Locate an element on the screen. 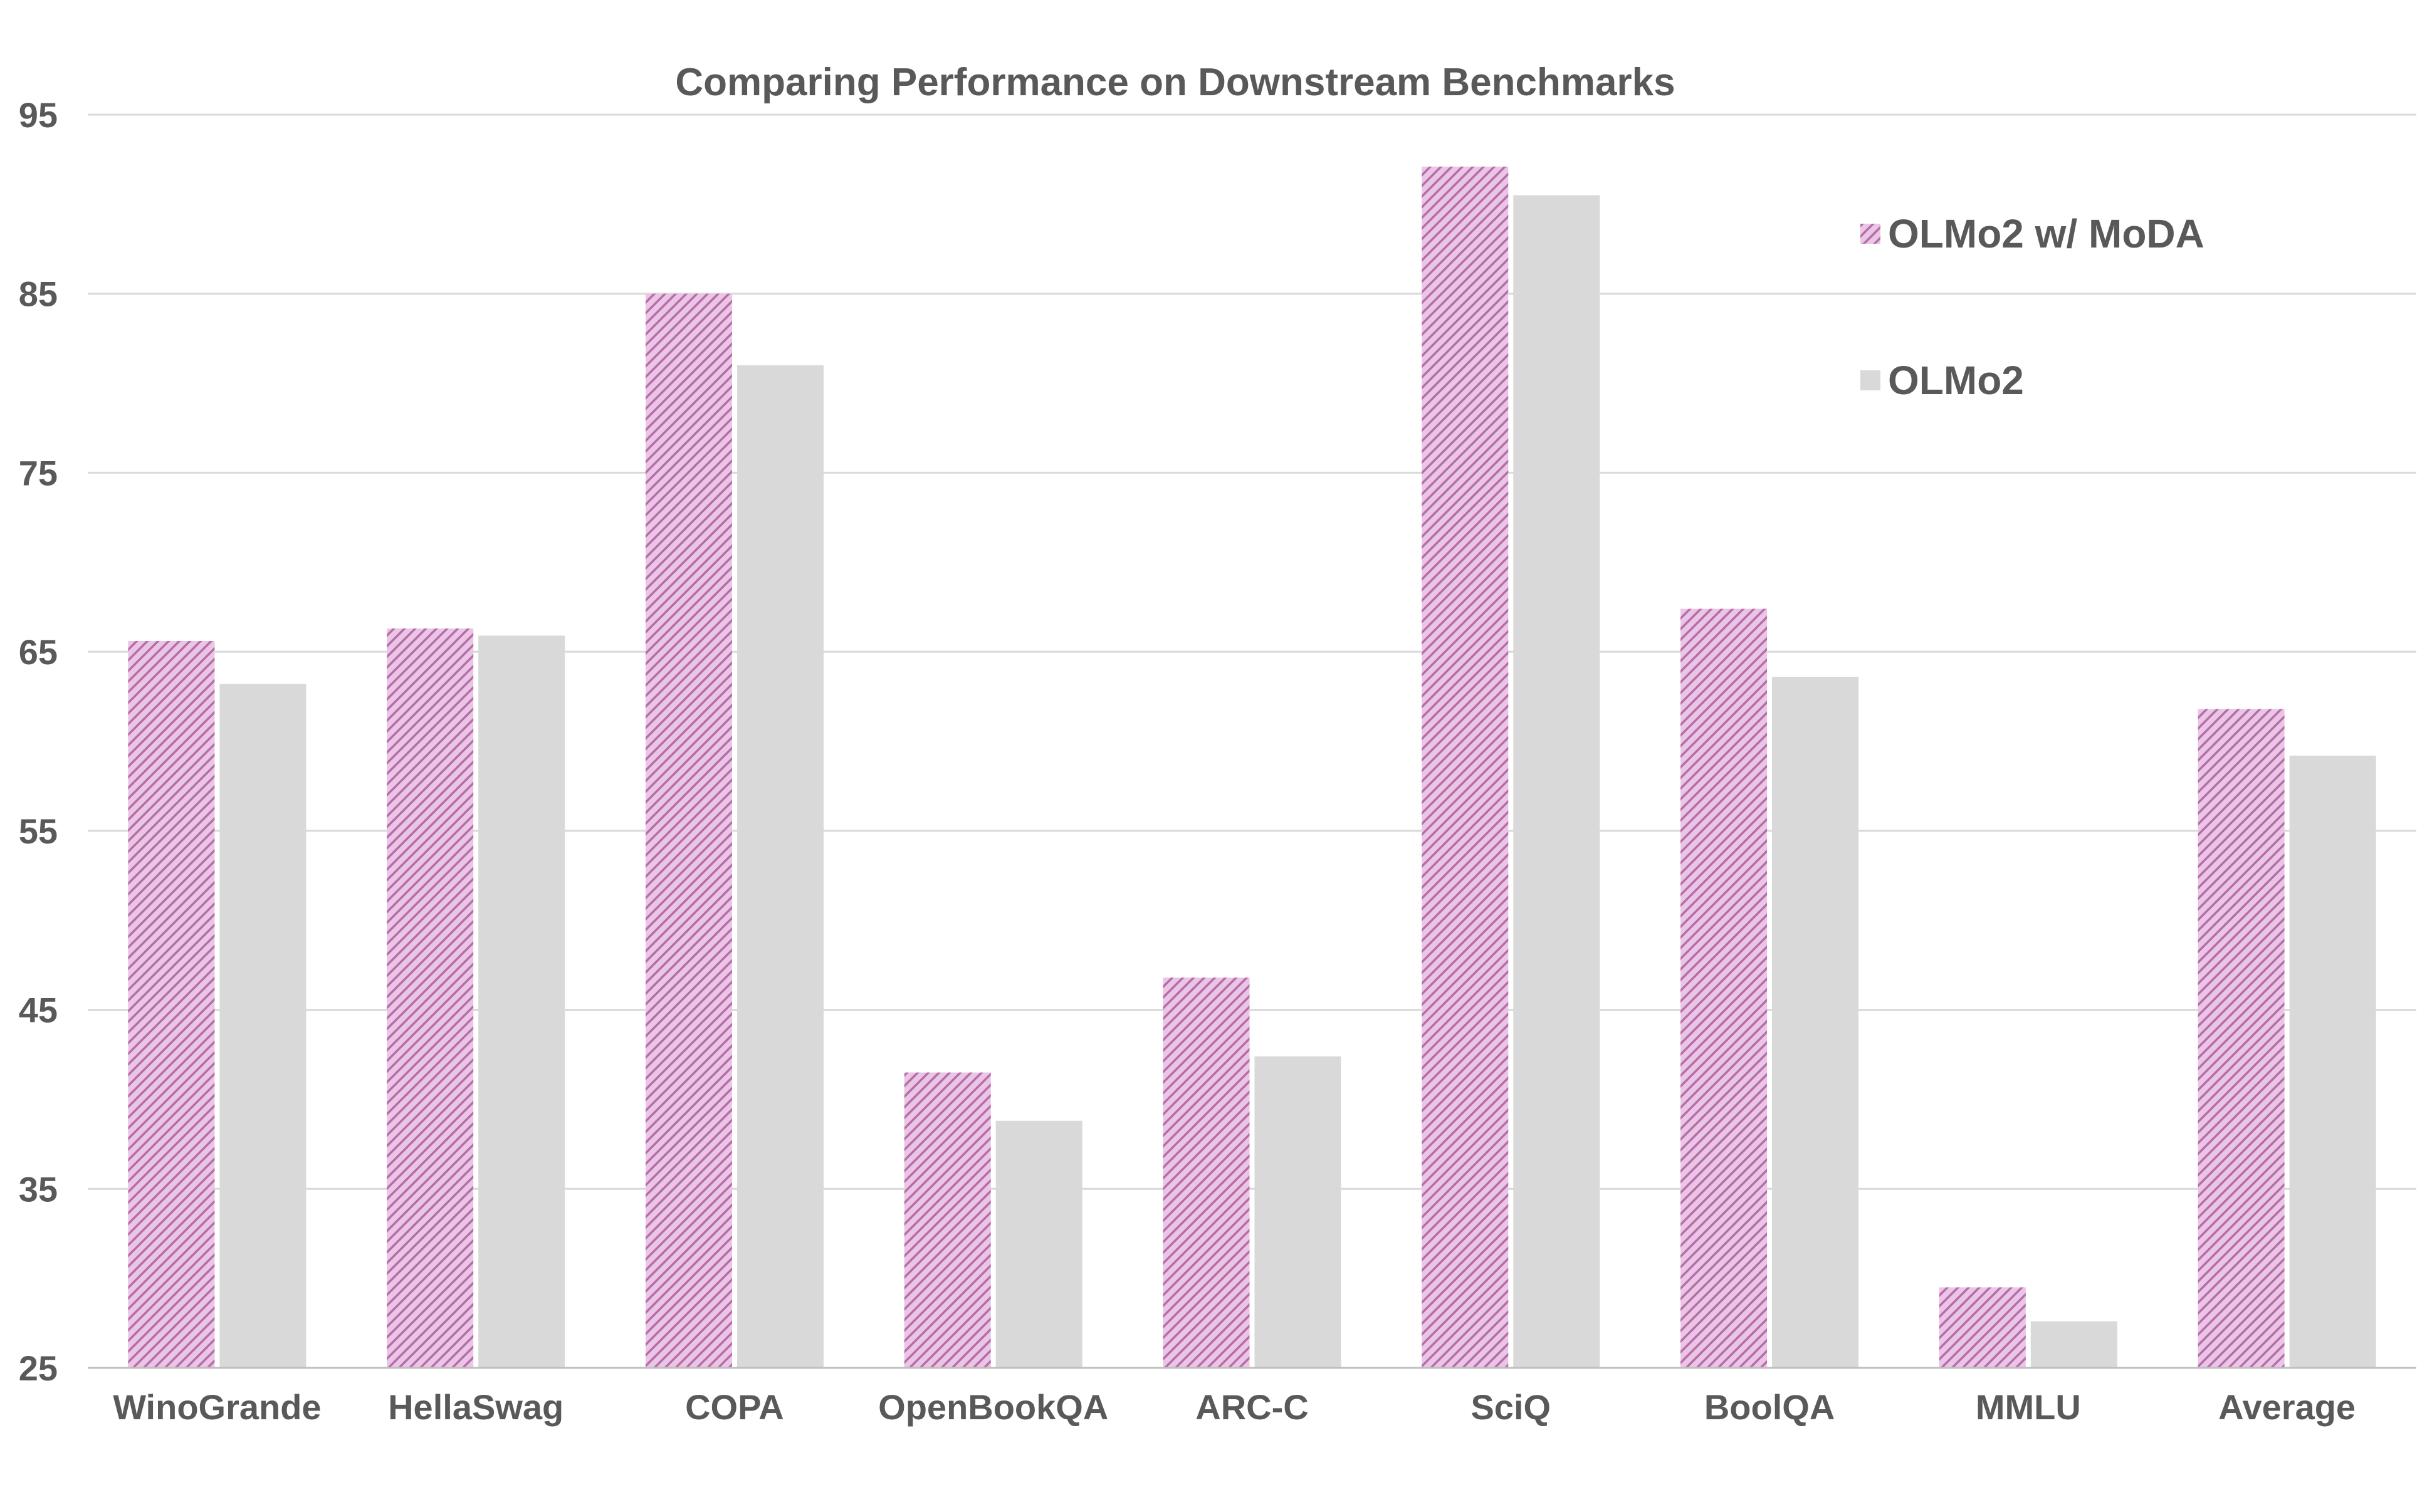  x-tick-label: HellaSwag is located at coordinates (475, 1407).